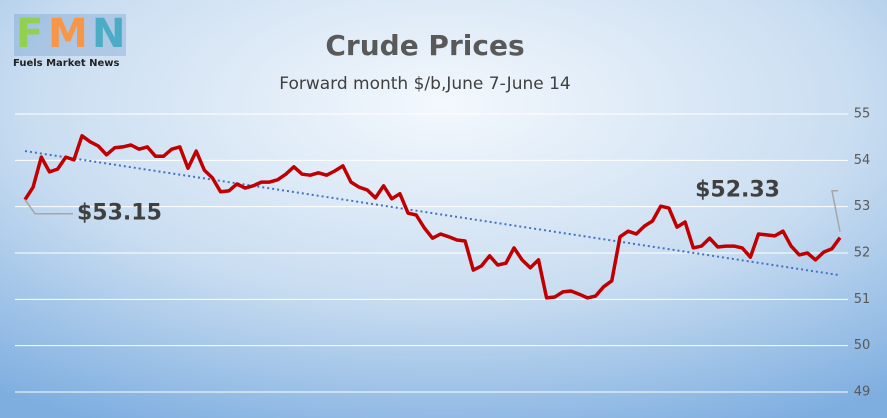 This screenshot has height=418, width=887. I want to click on logo-letter: F, so click(29, 34).